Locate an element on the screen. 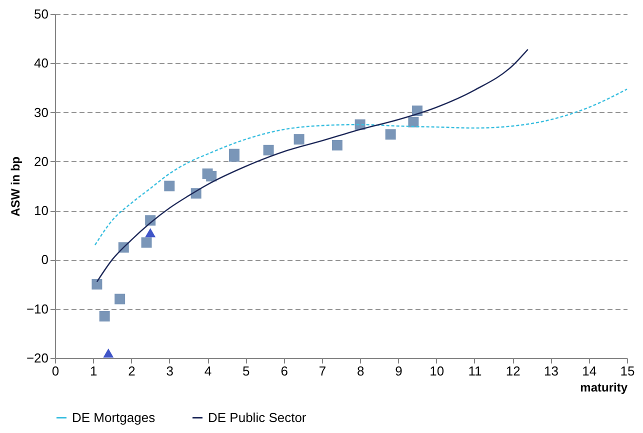  x-tick-label: 14 is located at coordinates (589, 371).